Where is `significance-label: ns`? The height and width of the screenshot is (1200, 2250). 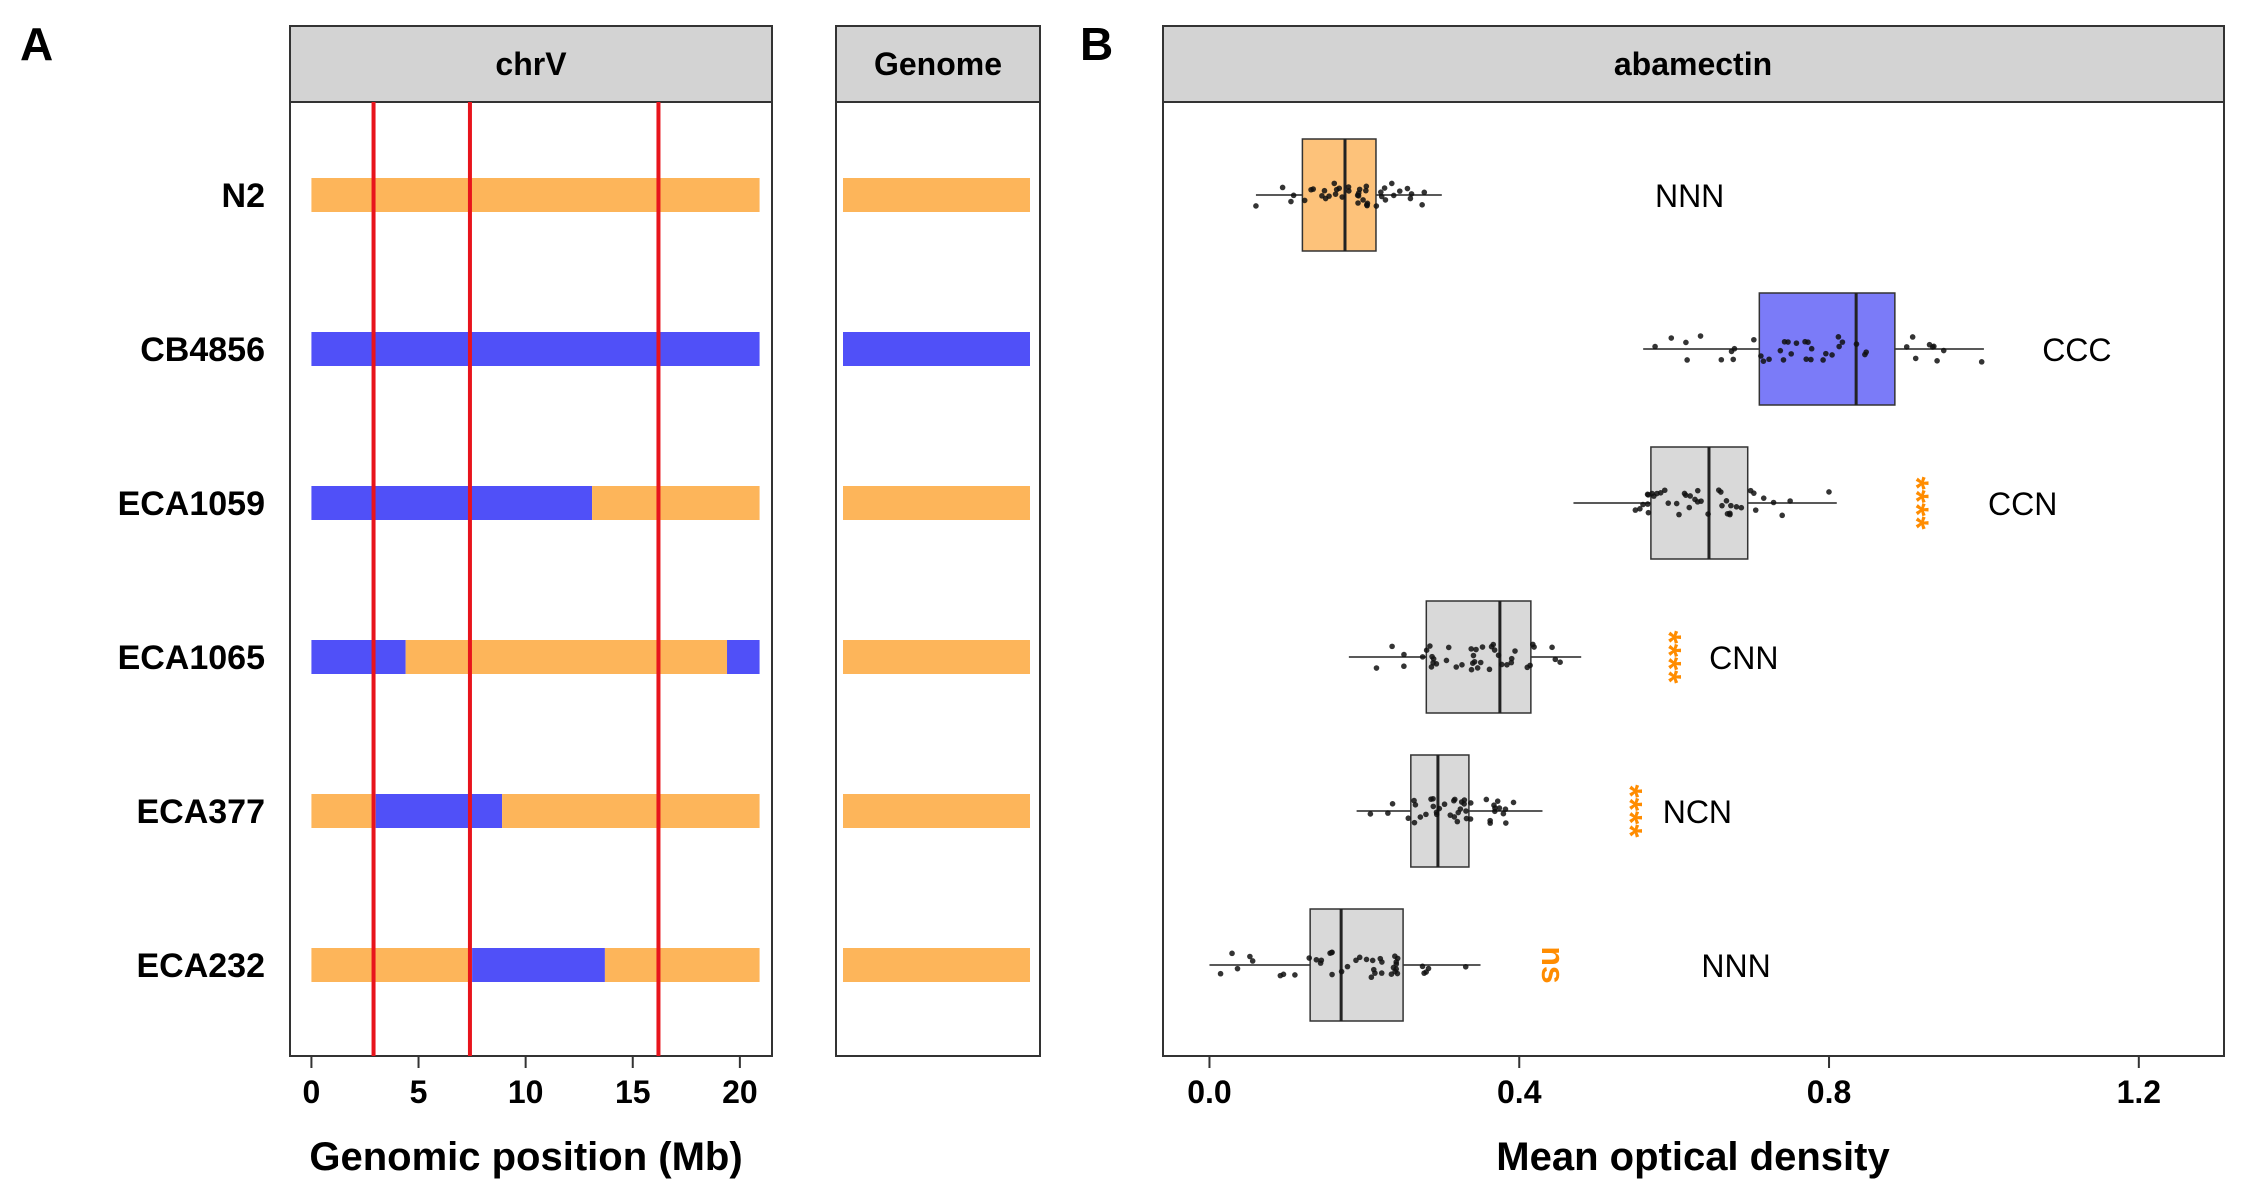 significance-label: ns is located at coordinates (1553, 964).